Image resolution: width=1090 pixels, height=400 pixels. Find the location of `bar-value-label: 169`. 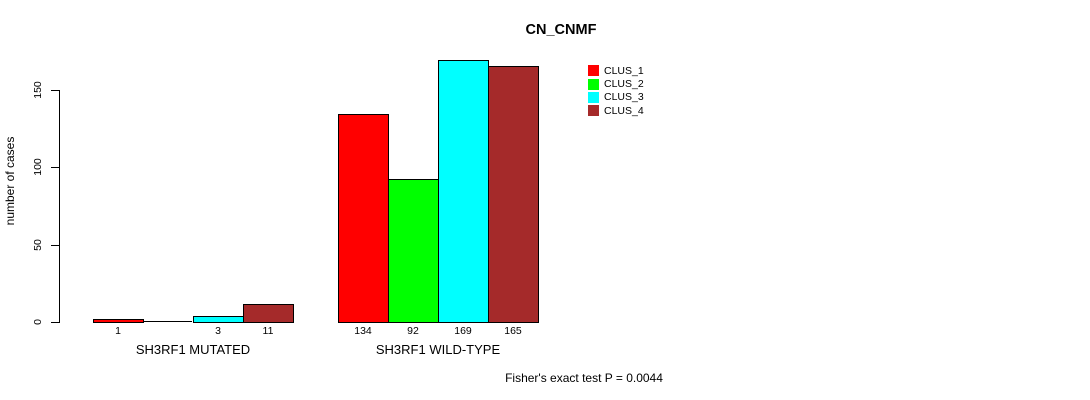

bar-value-label: 169 is located at coordinates (463, 331).